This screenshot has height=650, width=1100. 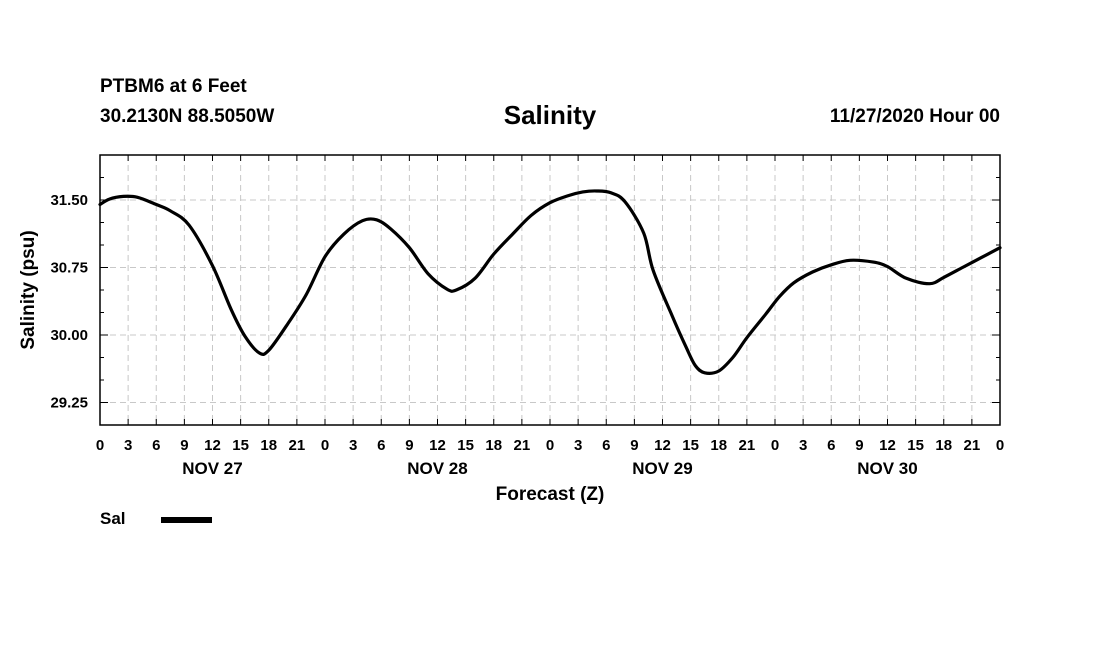 What do you see at coordinates (437, 468) in the screenshot?
I see `day-label: NOV 28` at bounding box center [437, 468].